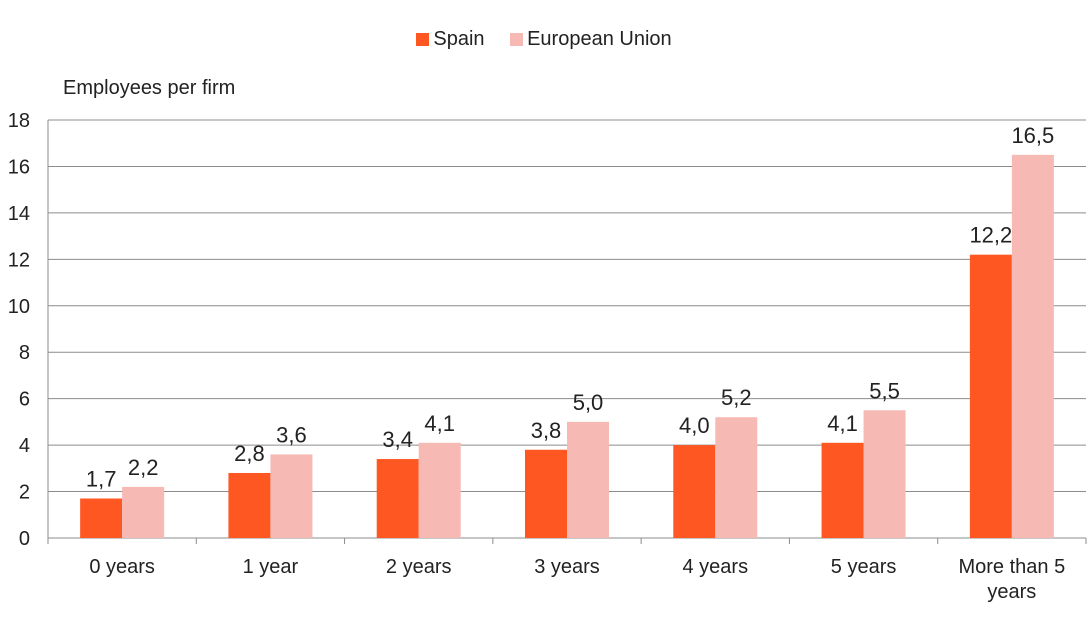 Image resolution: width=1088 pixels, height=624 pixels. What do you see at coordinates (19, 121) in the screenshot?
I see `y-tick-label: 18` at bounding box center [19, 121].